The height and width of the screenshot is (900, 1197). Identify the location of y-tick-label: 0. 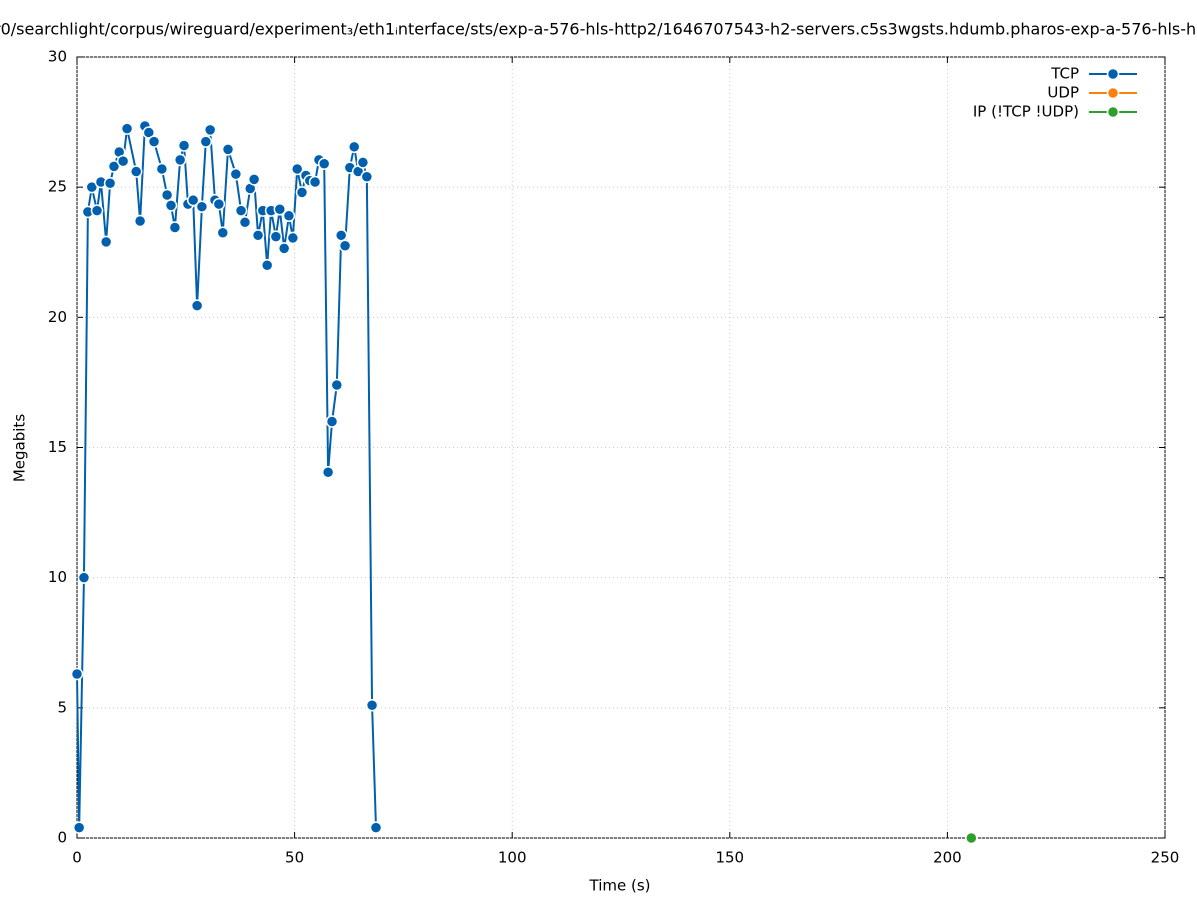
(62, 838).